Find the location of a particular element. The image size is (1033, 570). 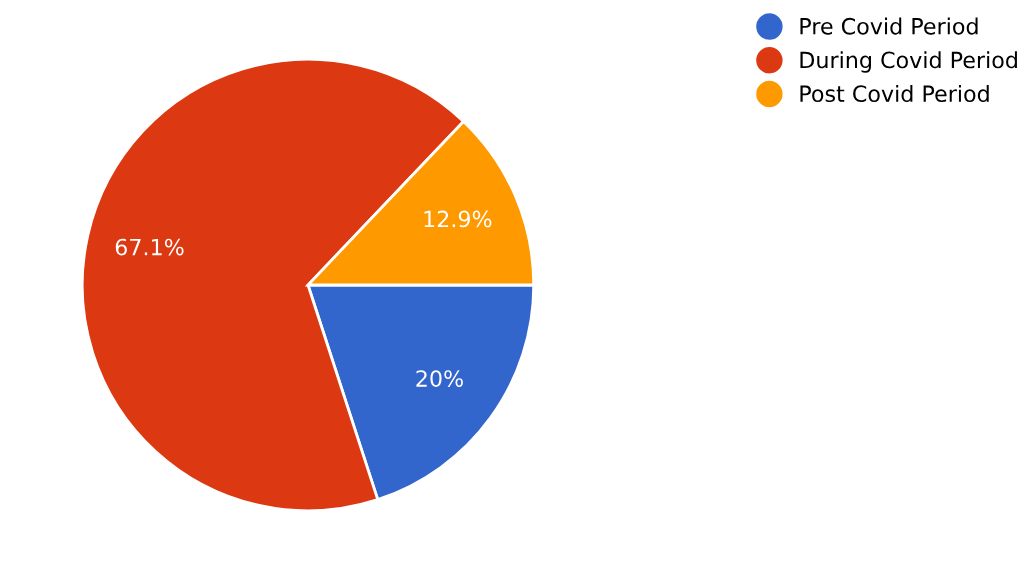

legend-label: Post Covid Period is located at coordinates (894, 93).